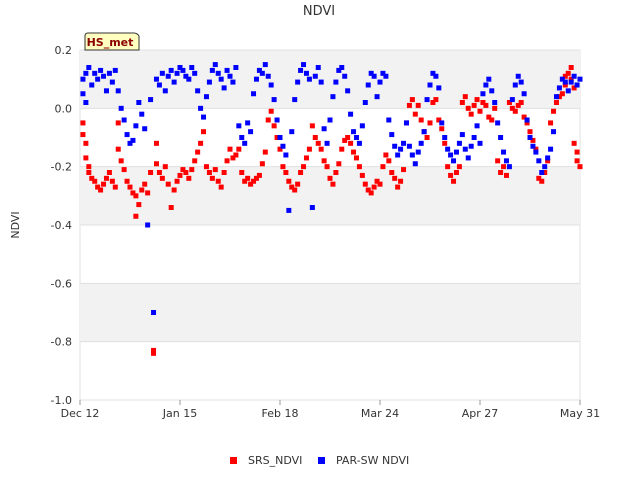  Describe the element at coordinates (61, 342) in the screenshot. I see `y-tick-label: -0.8` at that location.